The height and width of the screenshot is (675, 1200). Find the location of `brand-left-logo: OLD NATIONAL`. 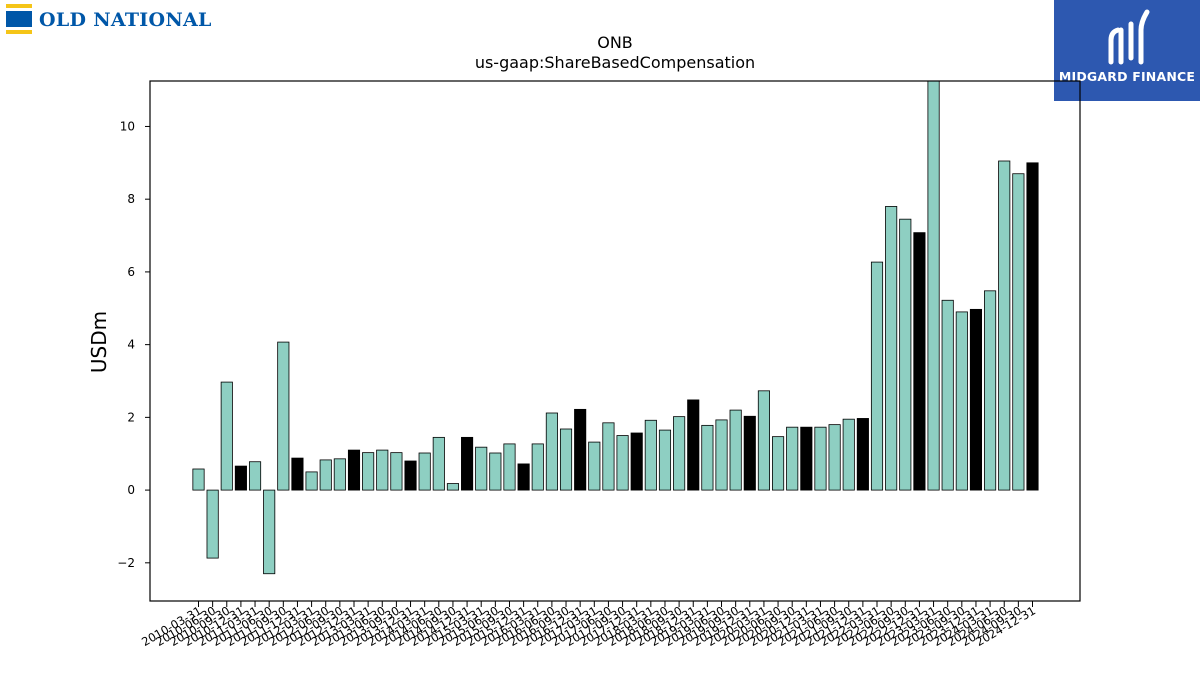

brand-left-logo: OLD NATIONAL is located at coordinates (121, 21).